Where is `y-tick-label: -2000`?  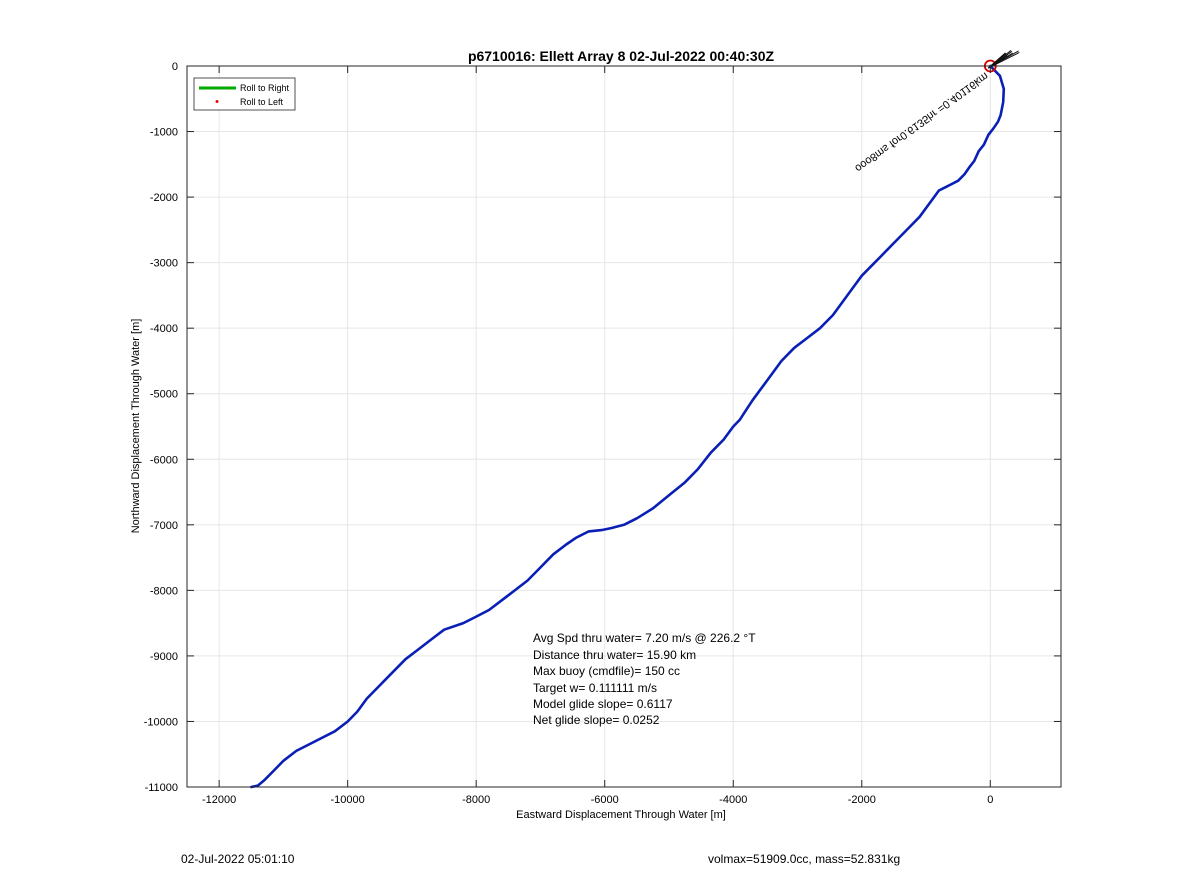 y-tick-label: -2000 is located at coordinates (164, 198).